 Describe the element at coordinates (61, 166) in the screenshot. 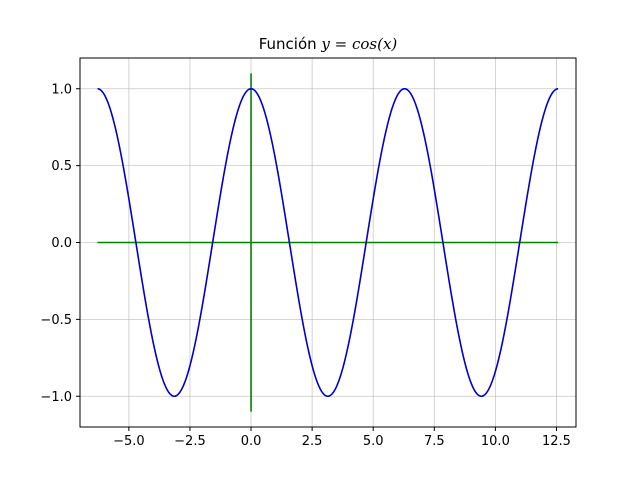

I see `y-tick-label: 0.5` at that location.